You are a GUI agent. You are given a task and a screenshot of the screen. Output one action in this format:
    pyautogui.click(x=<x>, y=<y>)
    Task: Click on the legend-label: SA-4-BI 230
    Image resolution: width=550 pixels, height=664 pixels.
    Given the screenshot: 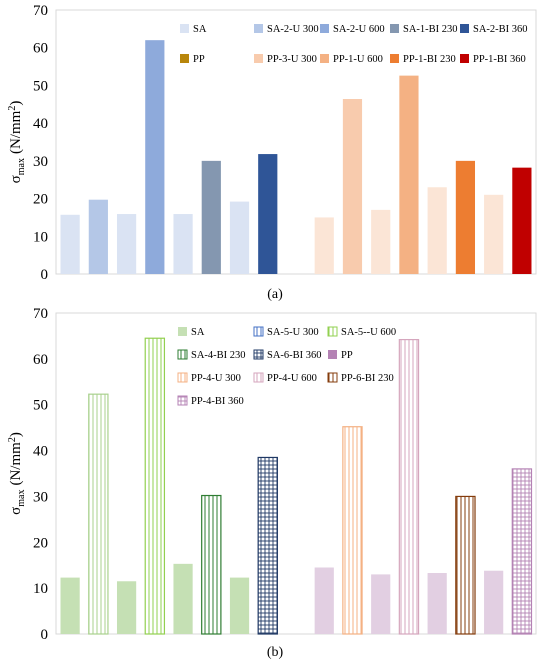 What is the action you would take?
    pyautogui.click(x=218, y=355)
    